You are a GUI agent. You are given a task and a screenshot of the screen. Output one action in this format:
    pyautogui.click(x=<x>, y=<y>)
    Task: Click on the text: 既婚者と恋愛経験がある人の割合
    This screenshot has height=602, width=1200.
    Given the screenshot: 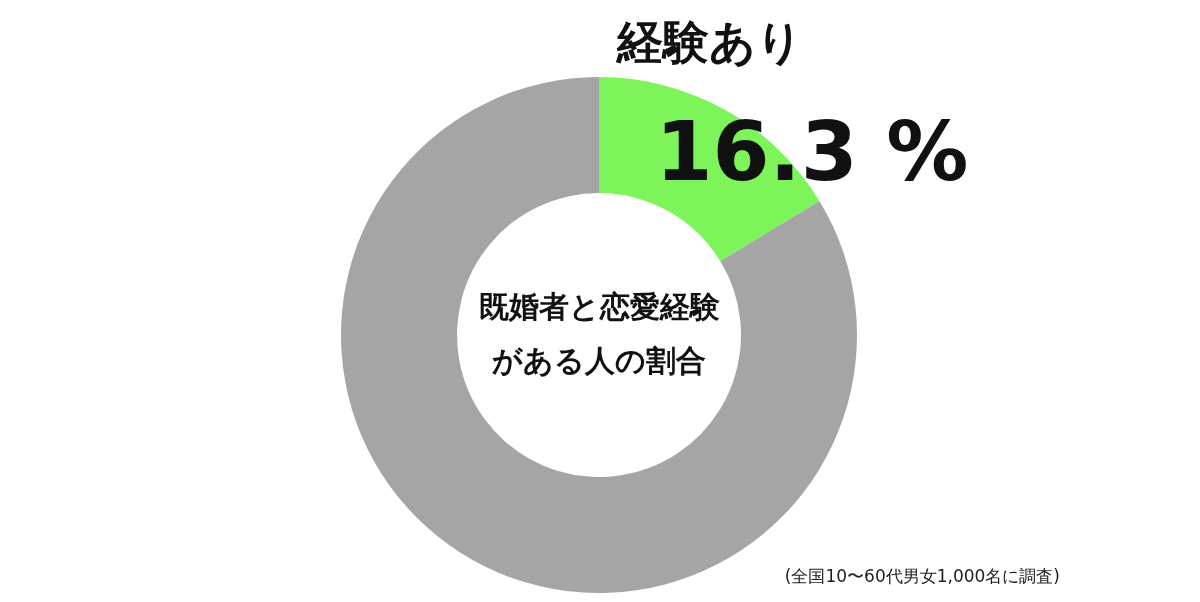 What is the action you would take?
    pyautogui.click(x=599, y=333)
    